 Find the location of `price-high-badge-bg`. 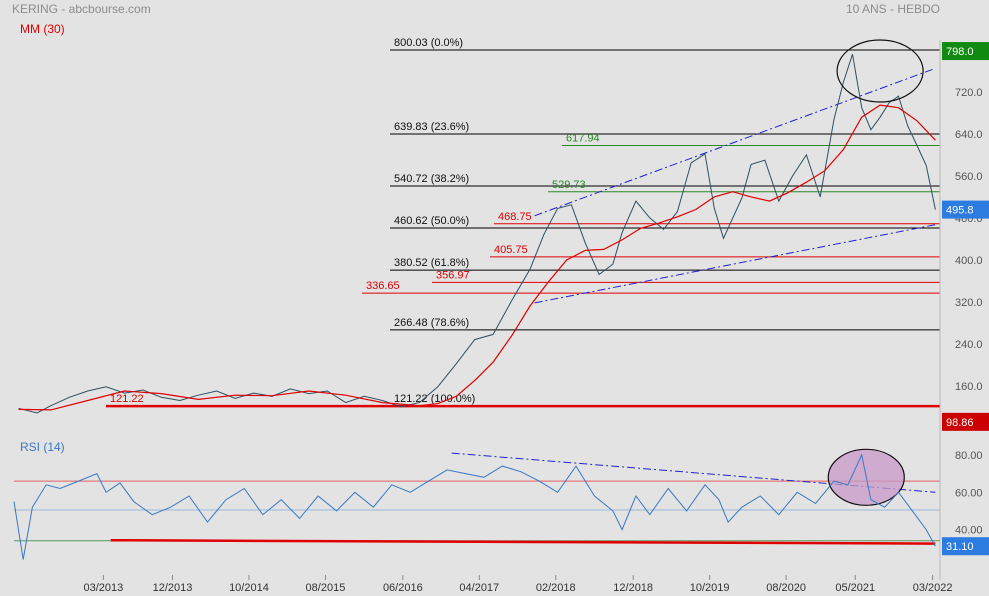

price-high-badge-bg is located at coordinates (965, 51).